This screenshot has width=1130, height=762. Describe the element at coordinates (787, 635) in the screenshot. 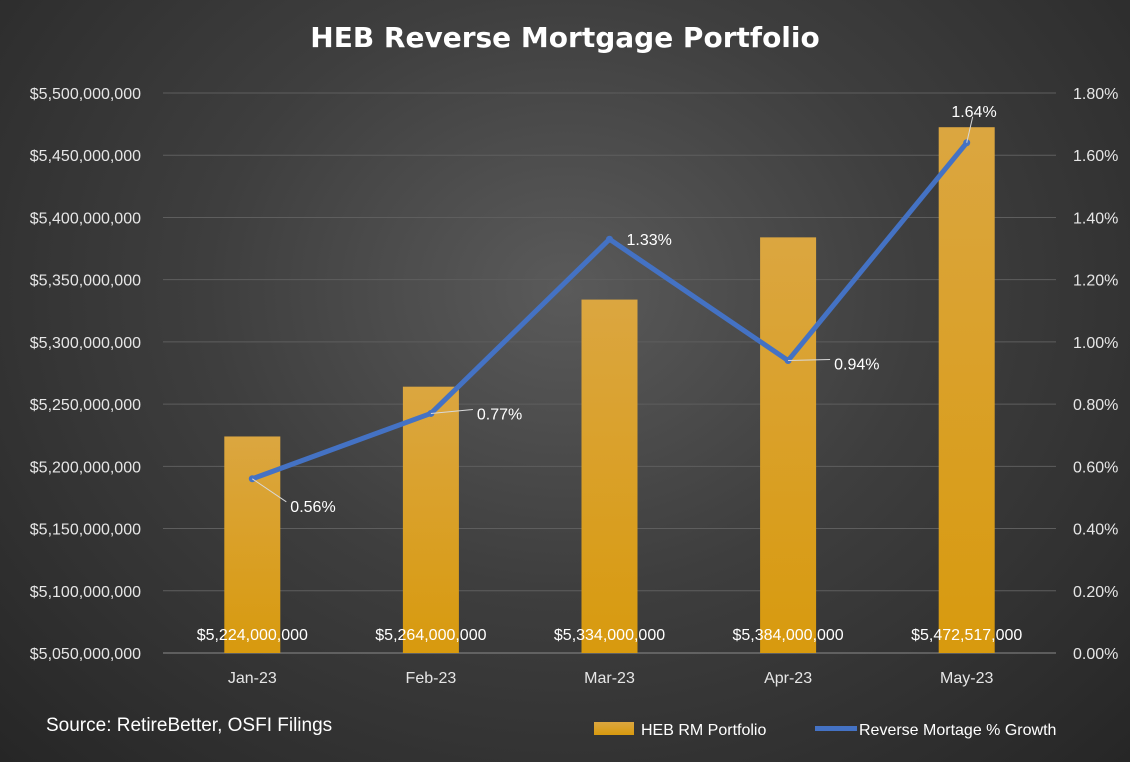

I see `bar-value-label: $5,384,000,000` at that location.